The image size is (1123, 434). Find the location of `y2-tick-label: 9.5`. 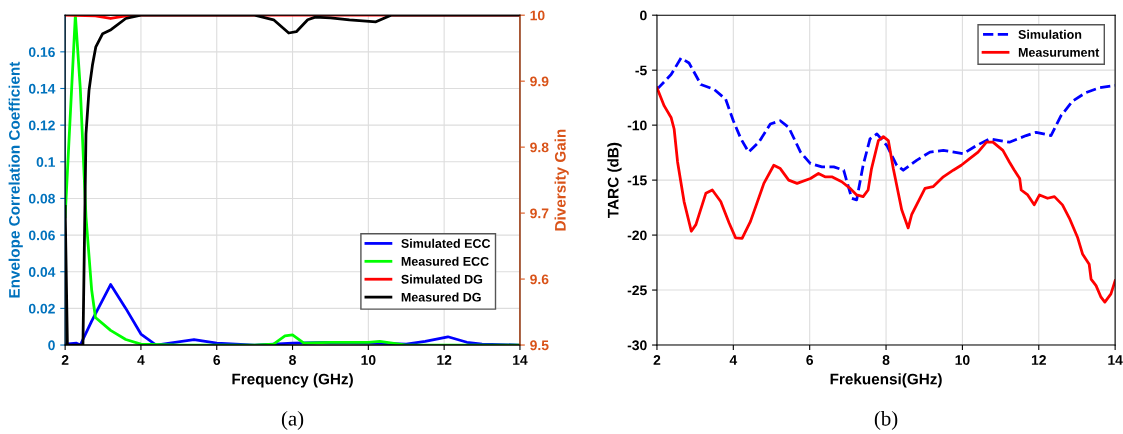

y2-tick-label: 9.5 is located at coordinates (539, 345).